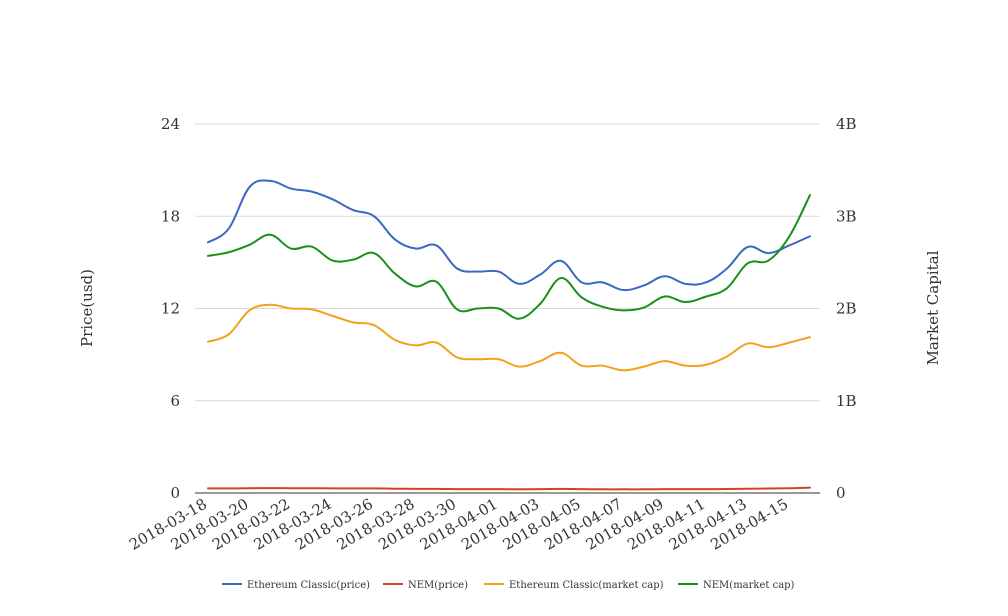 The height and width of the screenshot is (616, 1008). Describe the element at coordinates (846, 401) in the screenshot. I see `right-y-tick-label: 1B` at that location.